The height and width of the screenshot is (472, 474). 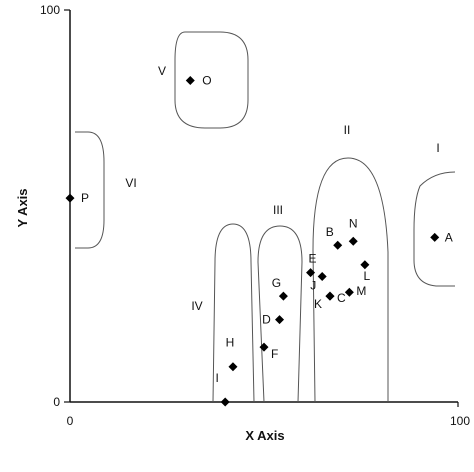 I want to click on point-label-j: J, so click(x=313, y=286).